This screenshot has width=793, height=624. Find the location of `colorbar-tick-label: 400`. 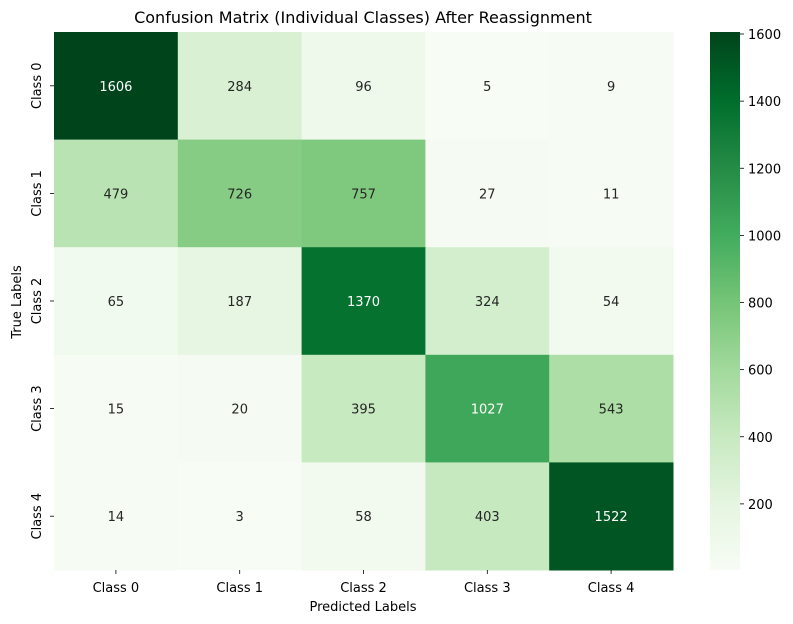

colorbar-tick-label: 400 is located at coordinates (760, 438).